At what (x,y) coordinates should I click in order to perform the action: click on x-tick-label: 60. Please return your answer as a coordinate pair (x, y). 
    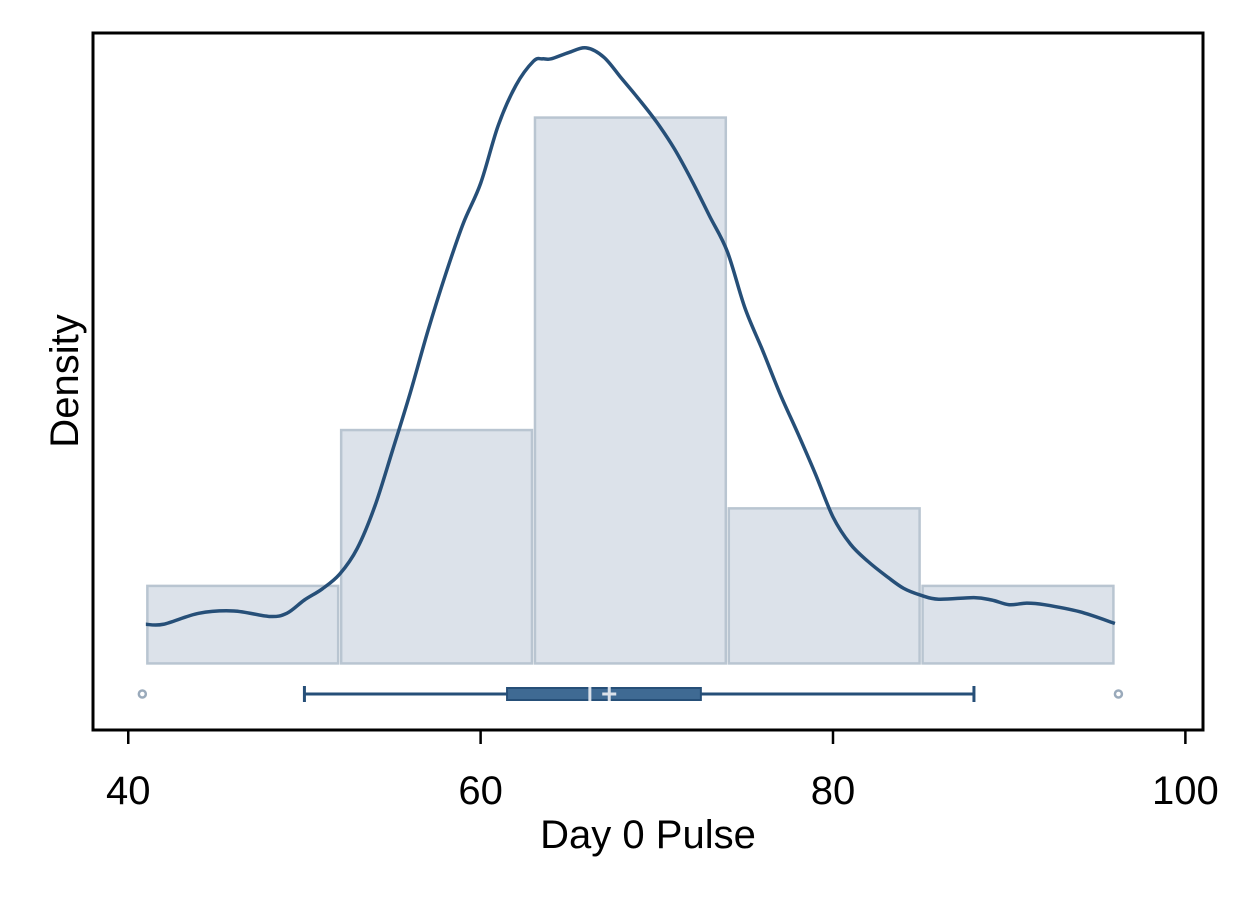
    Looking at the image, I should click on (480, 791).